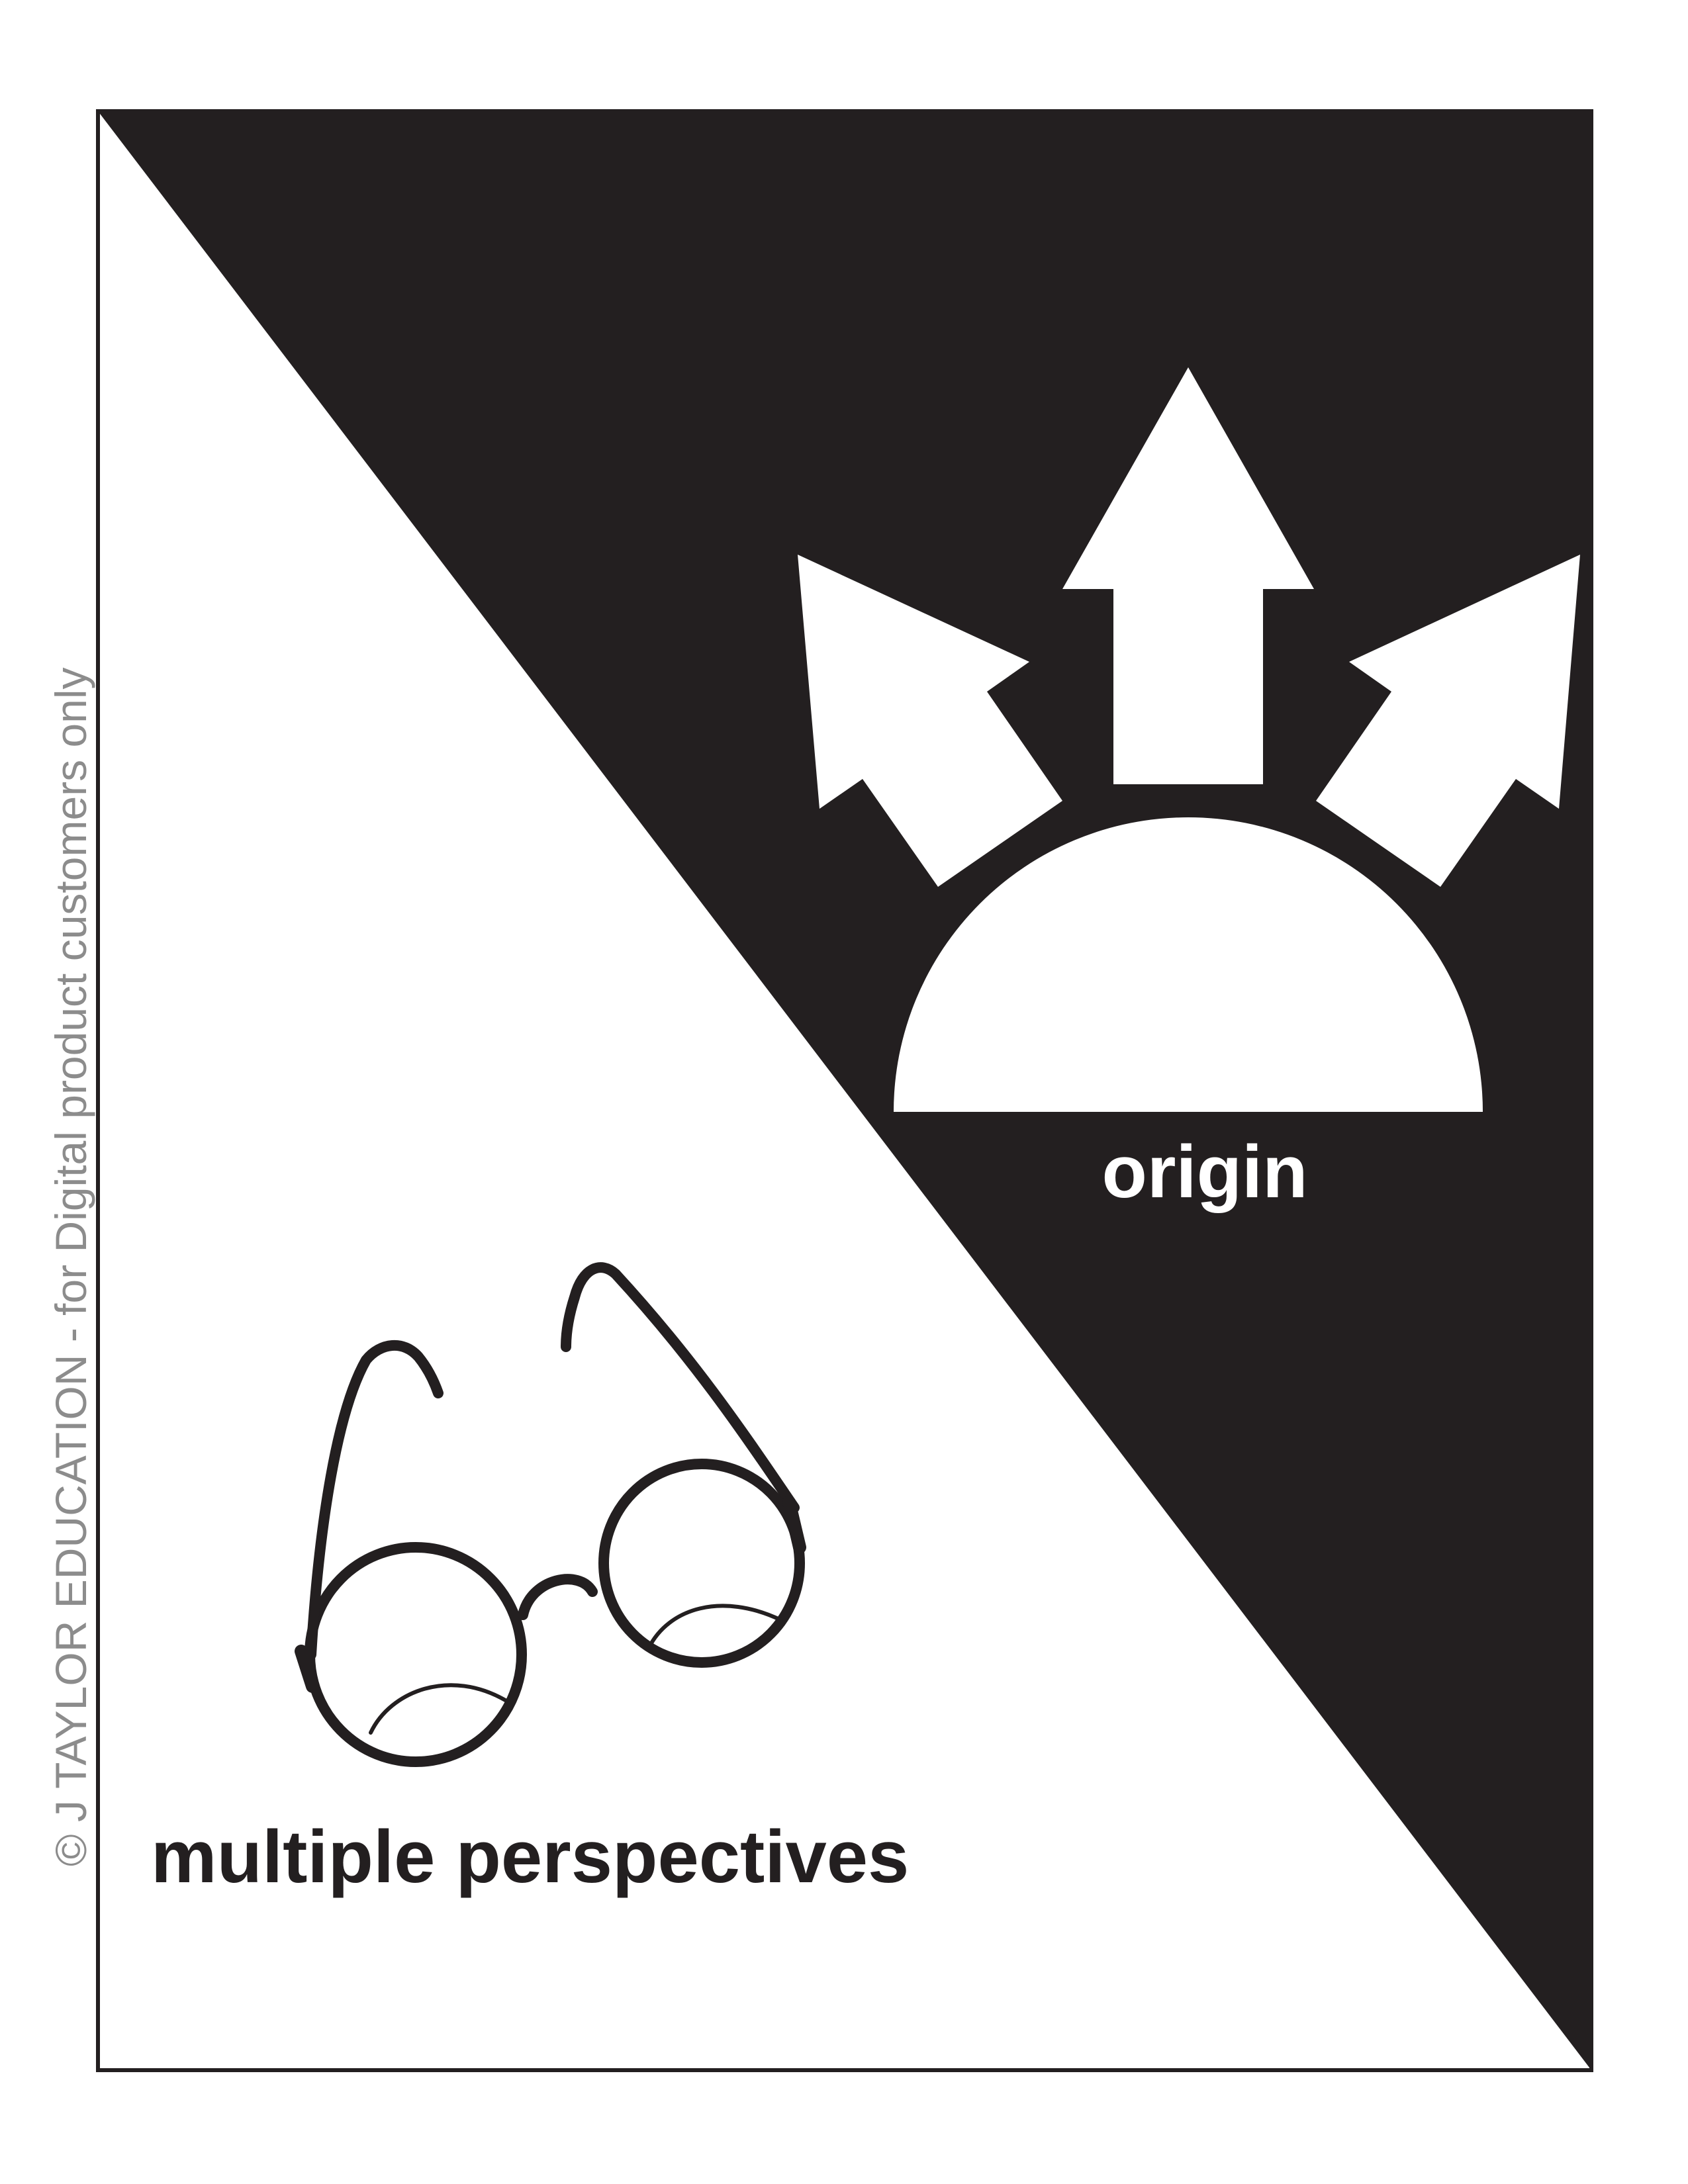 Image resolution: width=1688 pixels, height=2184 pixels. I want to click on right-temple, so click(680, 1388).